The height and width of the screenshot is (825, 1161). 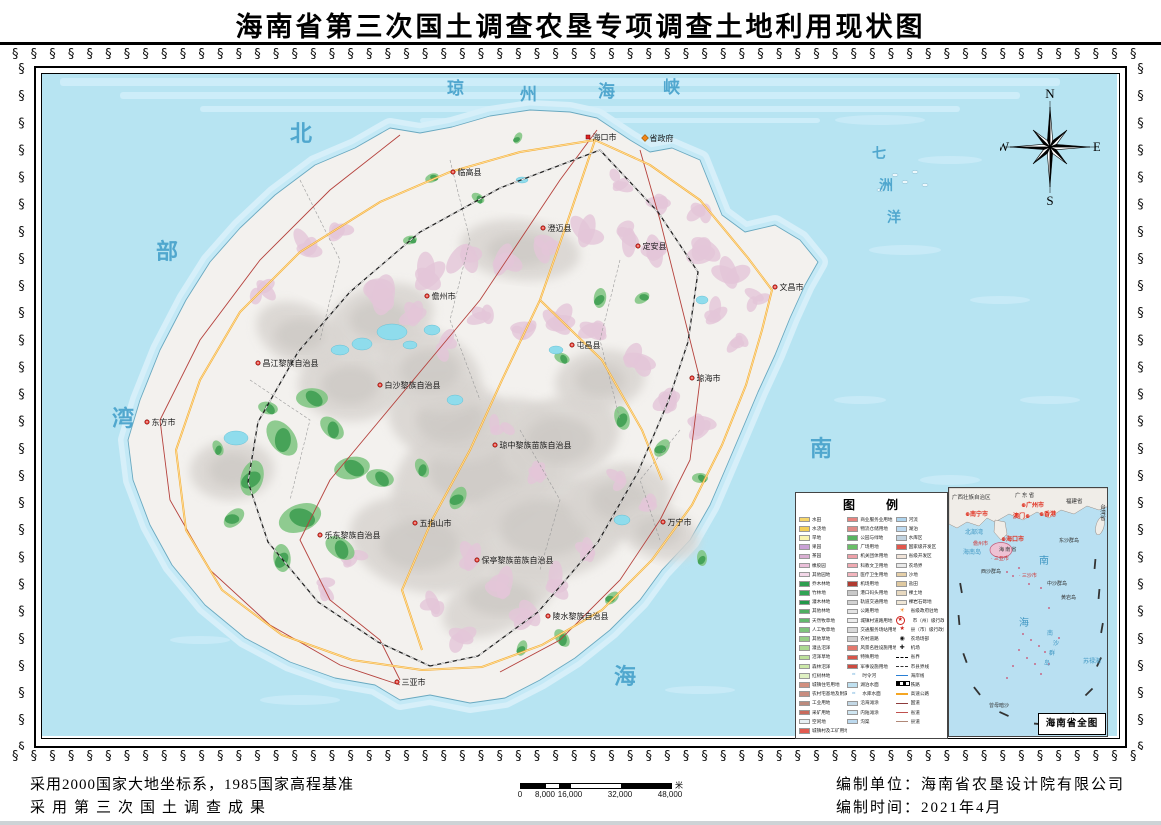 What do you see at coordinates (823, 730) in the screenshot?
I see `legend-item: 城镇村及工矿用地` at bounding box center [823, 730].